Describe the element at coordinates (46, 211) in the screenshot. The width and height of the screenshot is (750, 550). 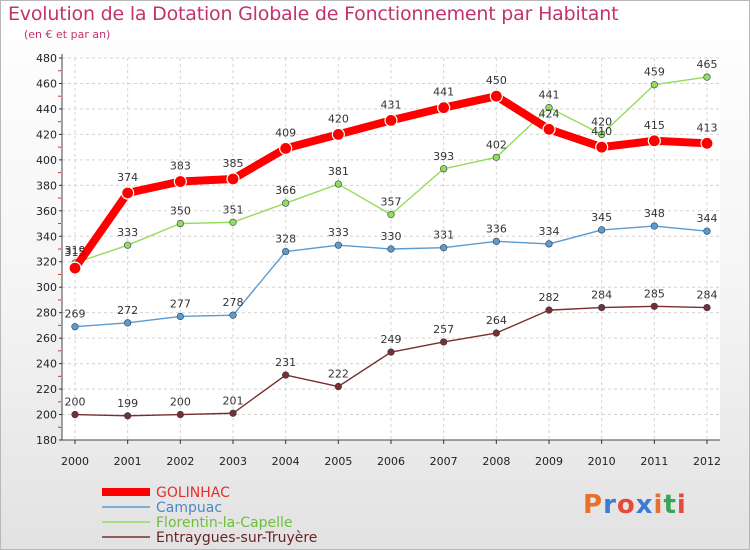
I see `y-tick-label: 360` at that location.